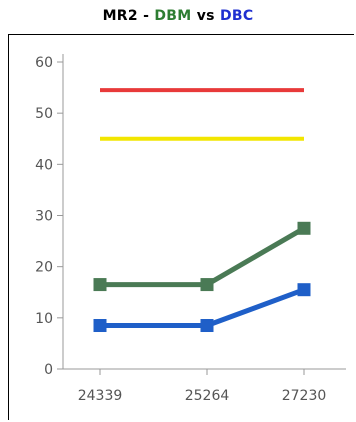 The image size is (356, 422). I want to click on y-tick-label: 60, so click(44, 63).